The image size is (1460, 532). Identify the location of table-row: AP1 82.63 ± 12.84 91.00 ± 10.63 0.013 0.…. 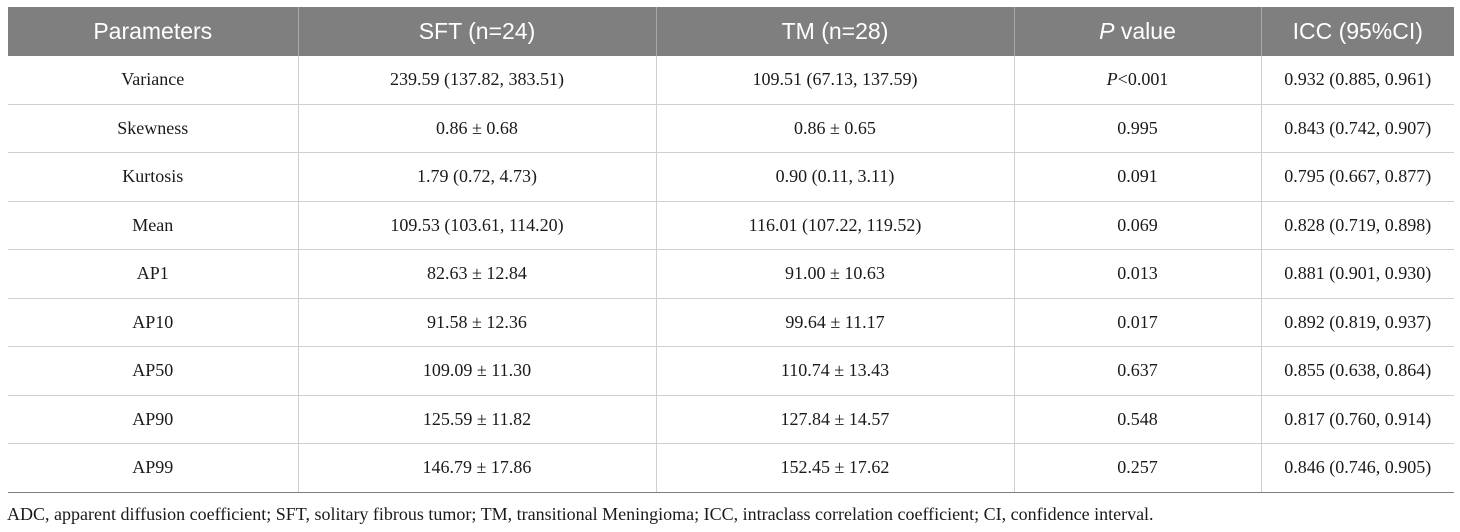
(731, 274).